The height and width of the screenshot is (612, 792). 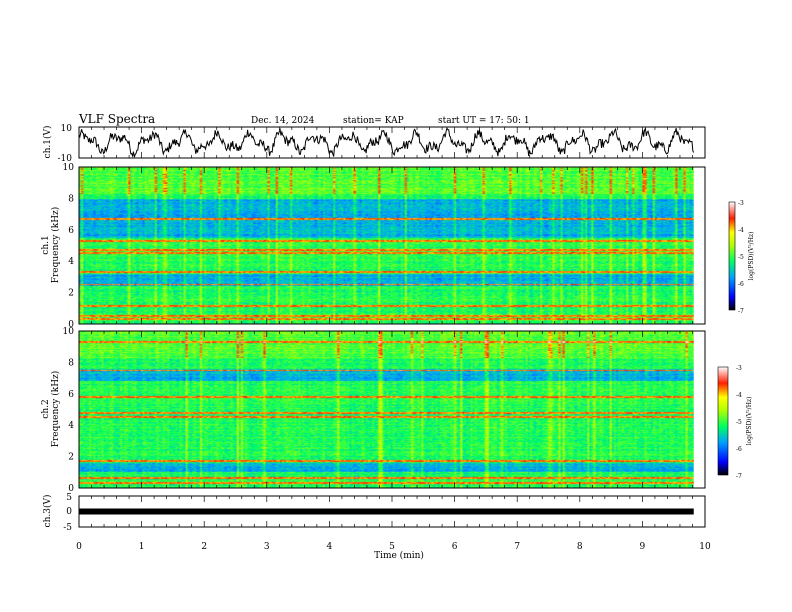 I want to click on ch1-waveform-ylabel: ch.1(V), so click(x=47, y=142).